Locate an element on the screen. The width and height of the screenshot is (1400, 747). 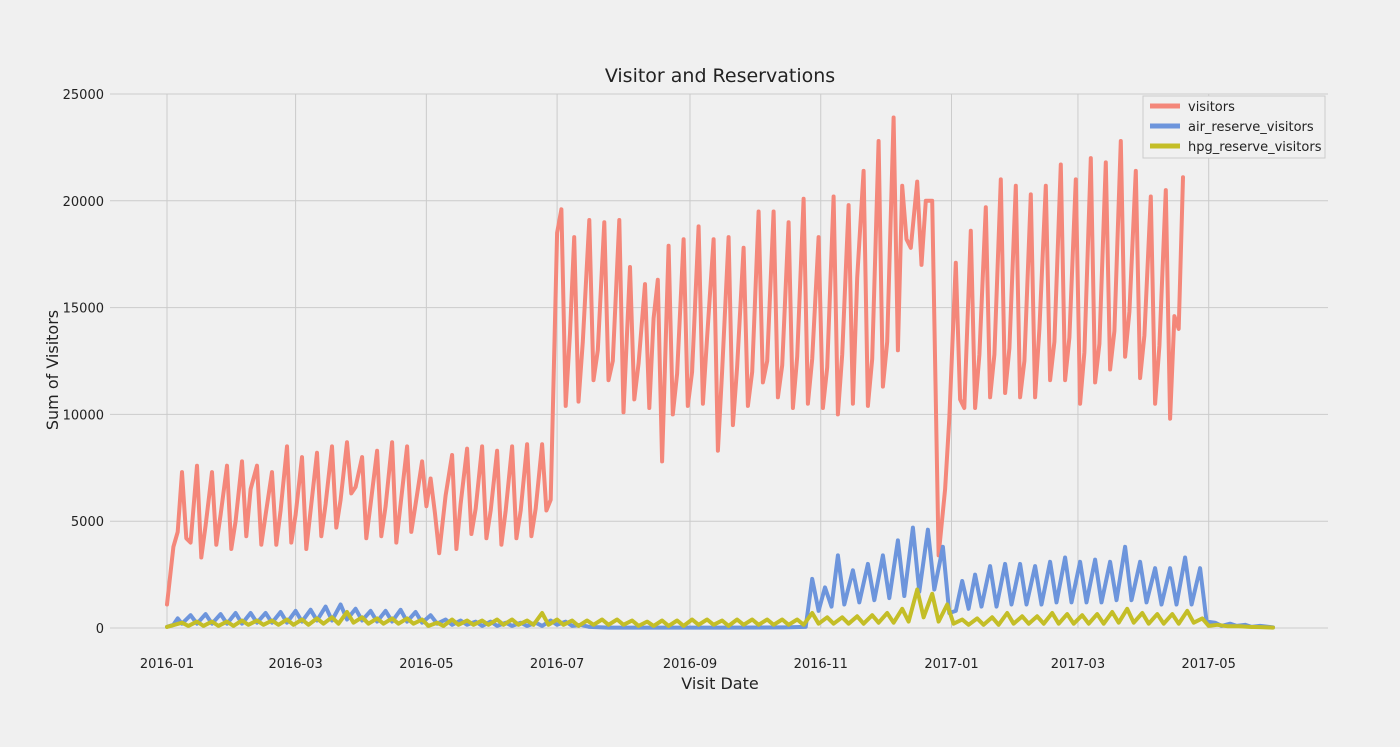
y-tick-label: 25000 is located at coordinates (83, 95).